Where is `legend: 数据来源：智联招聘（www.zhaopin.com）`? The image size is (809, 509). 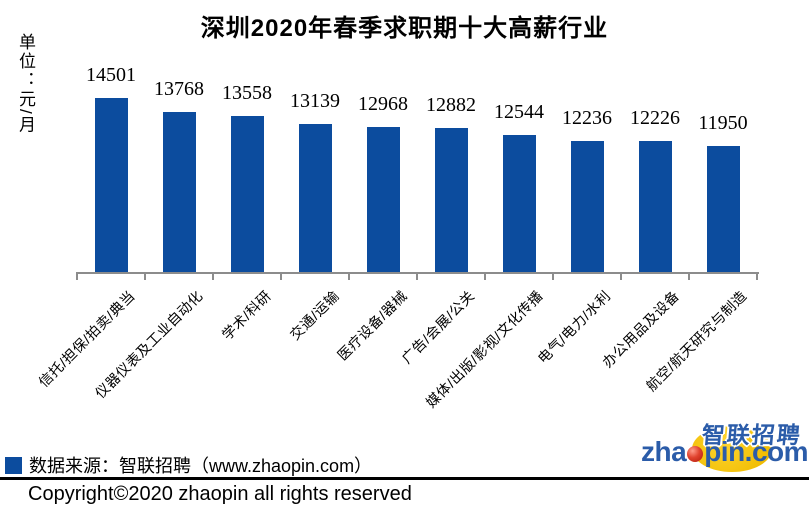
legend: 数据来源：智联招聘（www.zhaopin.com） is located at coordinates (188, 465).